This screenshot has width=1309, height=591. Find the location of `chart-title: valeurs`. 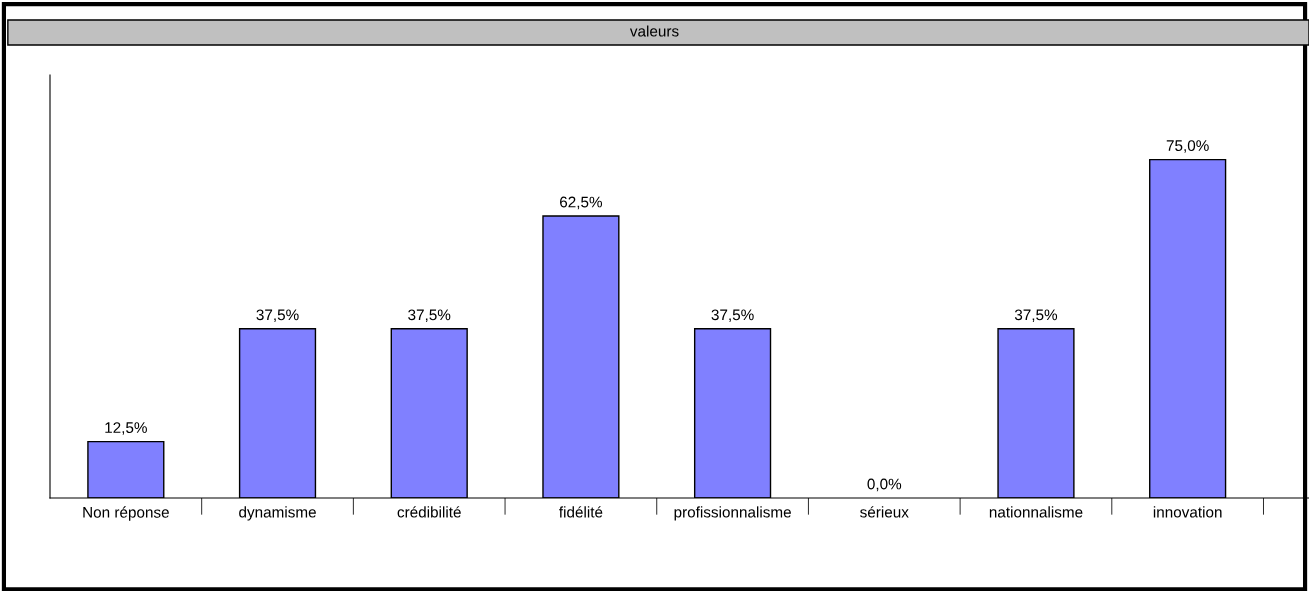

chart-title: valeurs is located at coordinates (654, 31).